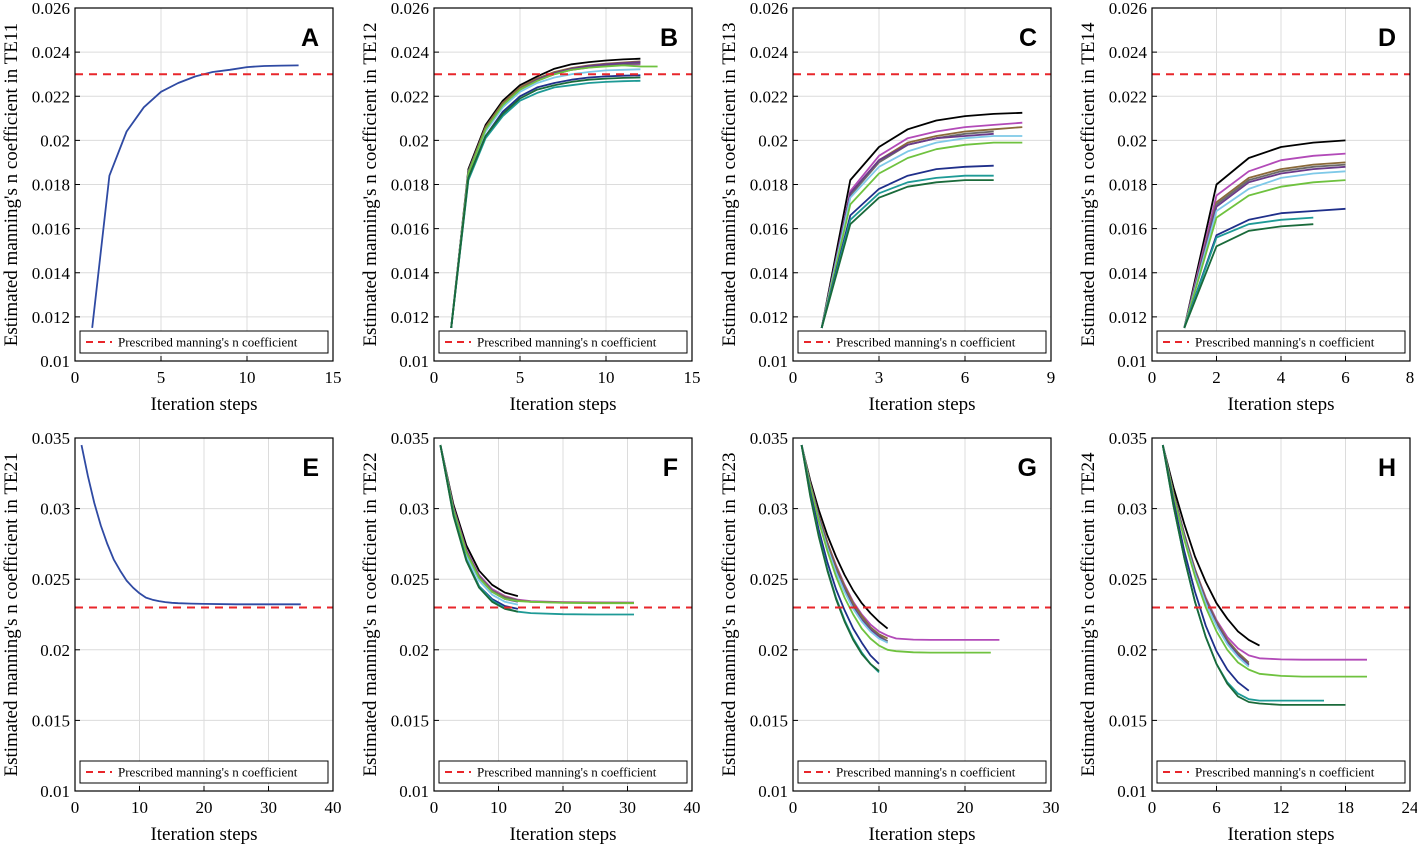 The height and width of the screenshot is (844, 1417). I want to click on series-line-s4, so click(545, 195).